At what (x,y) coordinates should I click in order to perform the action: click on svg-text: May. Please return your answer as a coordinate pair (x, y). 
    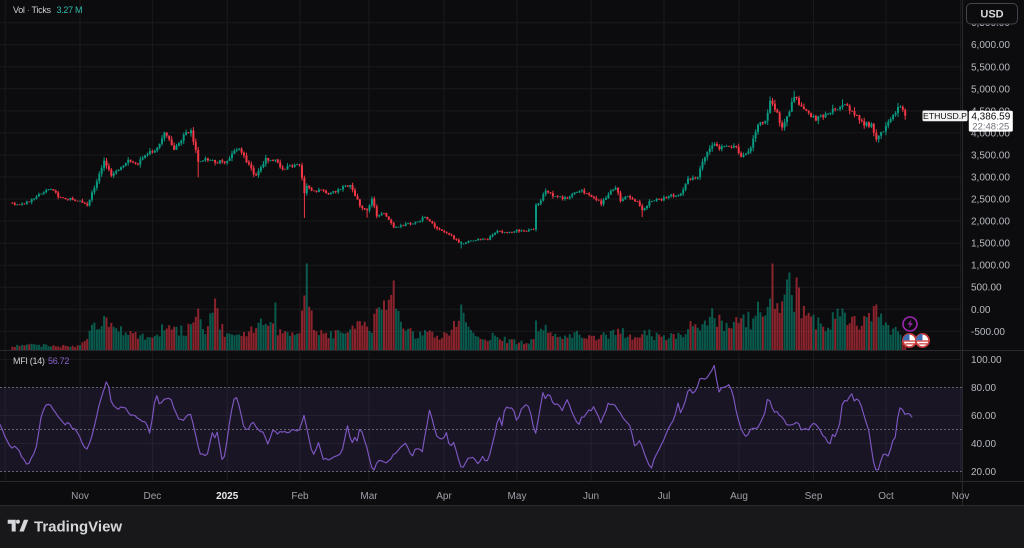
    Looking at the image, I should click on (517, 496).